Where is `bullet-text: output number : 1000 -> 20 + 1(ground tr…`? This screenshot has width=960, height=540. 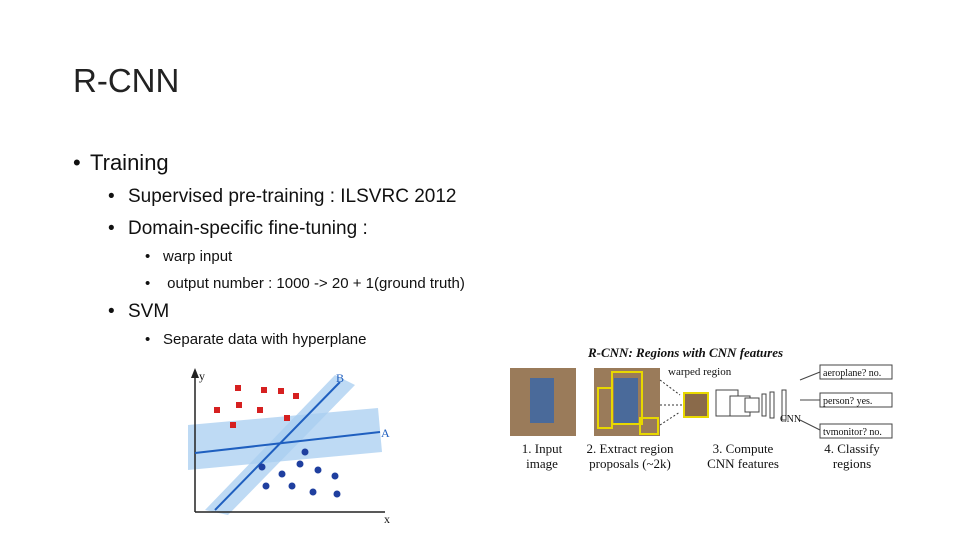 bullet-text: output number : 1000 -> 20 + 1(ground tr… is located at coordinates (314, 283).